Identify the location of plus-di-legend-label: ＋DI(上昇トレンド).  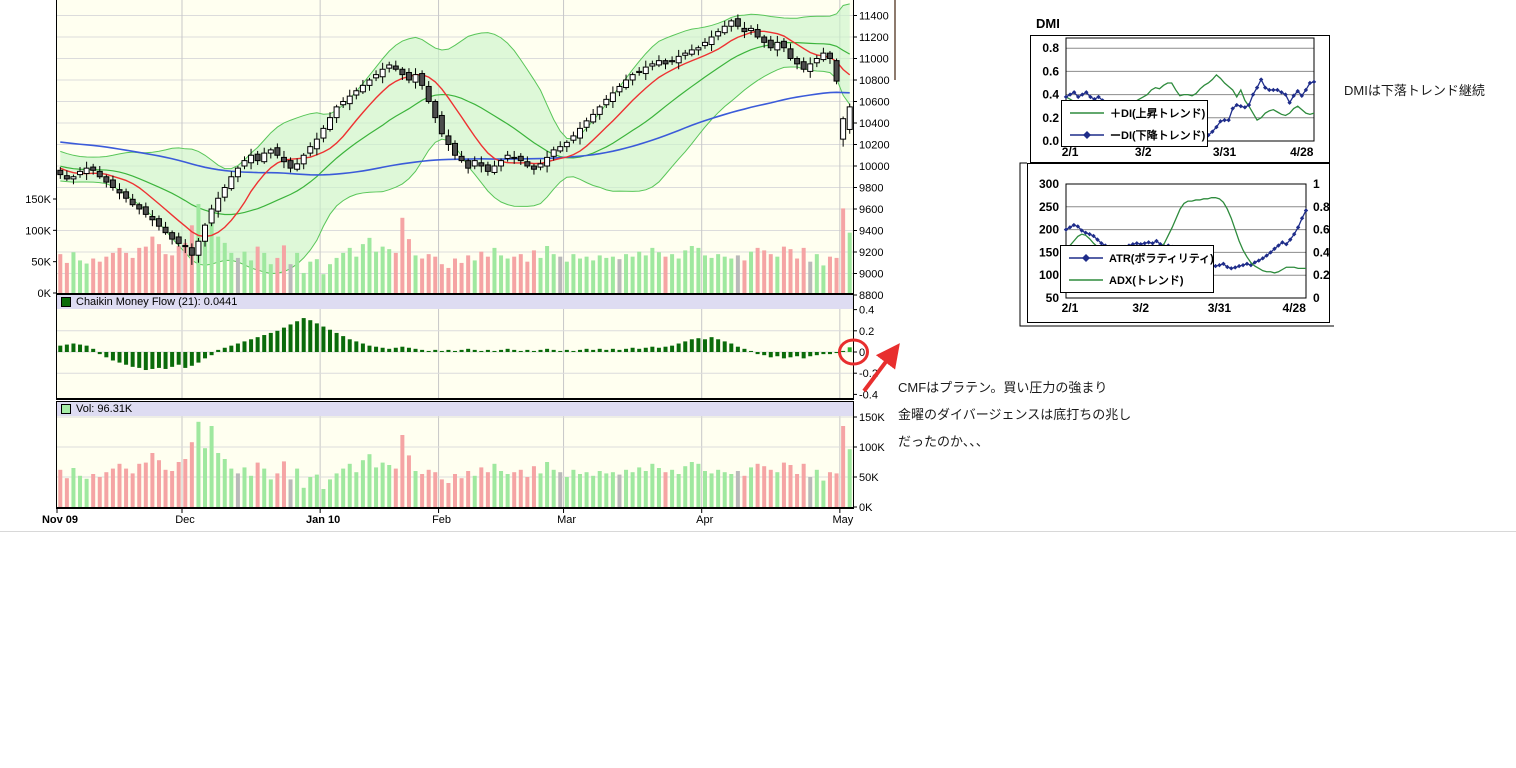
(1158, 113).